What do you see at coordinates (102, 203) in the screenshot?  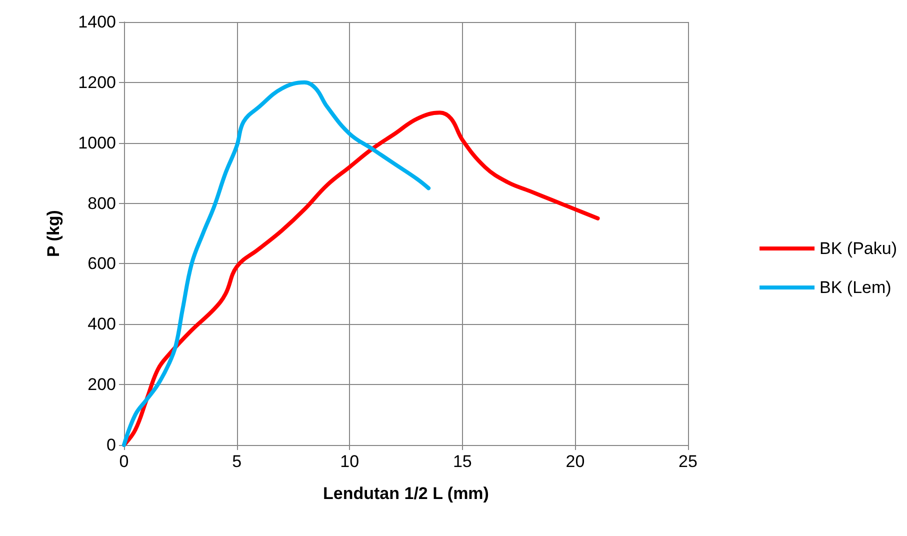 I see `y-tick-label: 800` at bounding box center [102, 203].